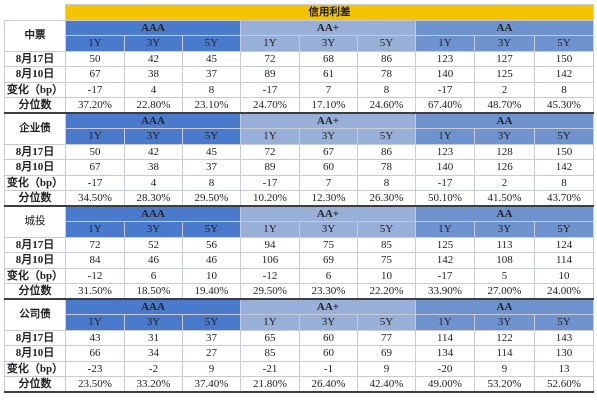 The width and height of the screenshot is (597, 403). I want to click on table-cell: 37, so click(211, 167).